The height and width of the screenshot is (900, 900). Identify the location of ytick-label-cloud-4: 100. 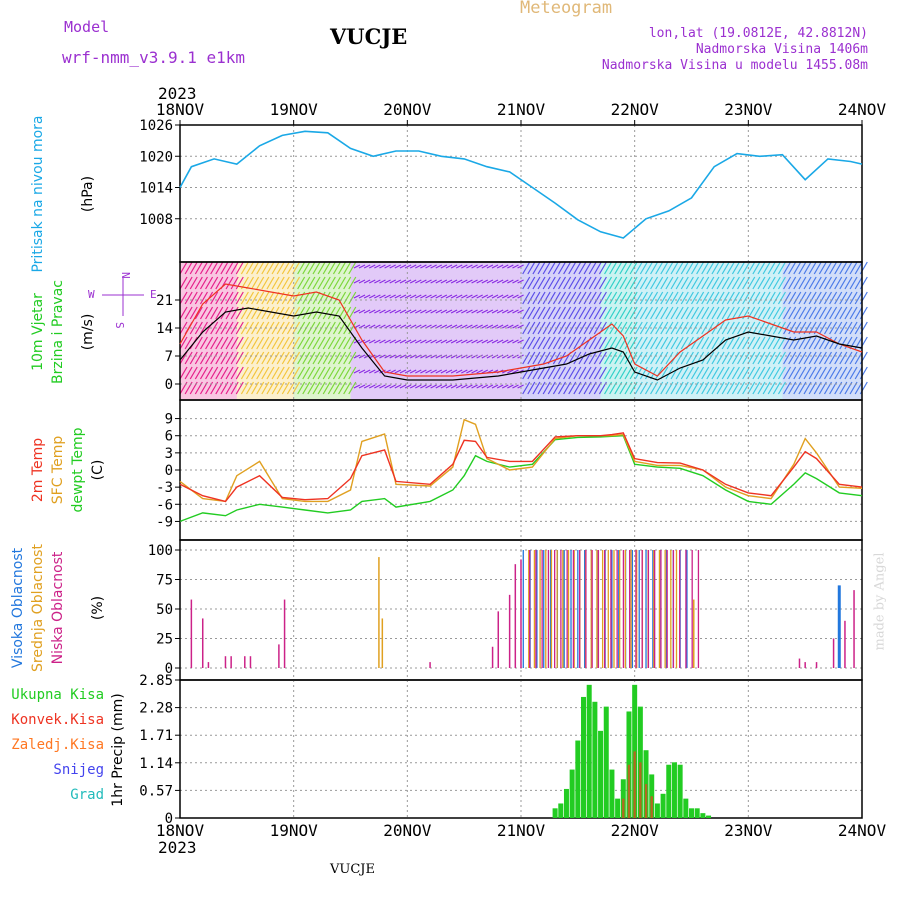
(160, 551).